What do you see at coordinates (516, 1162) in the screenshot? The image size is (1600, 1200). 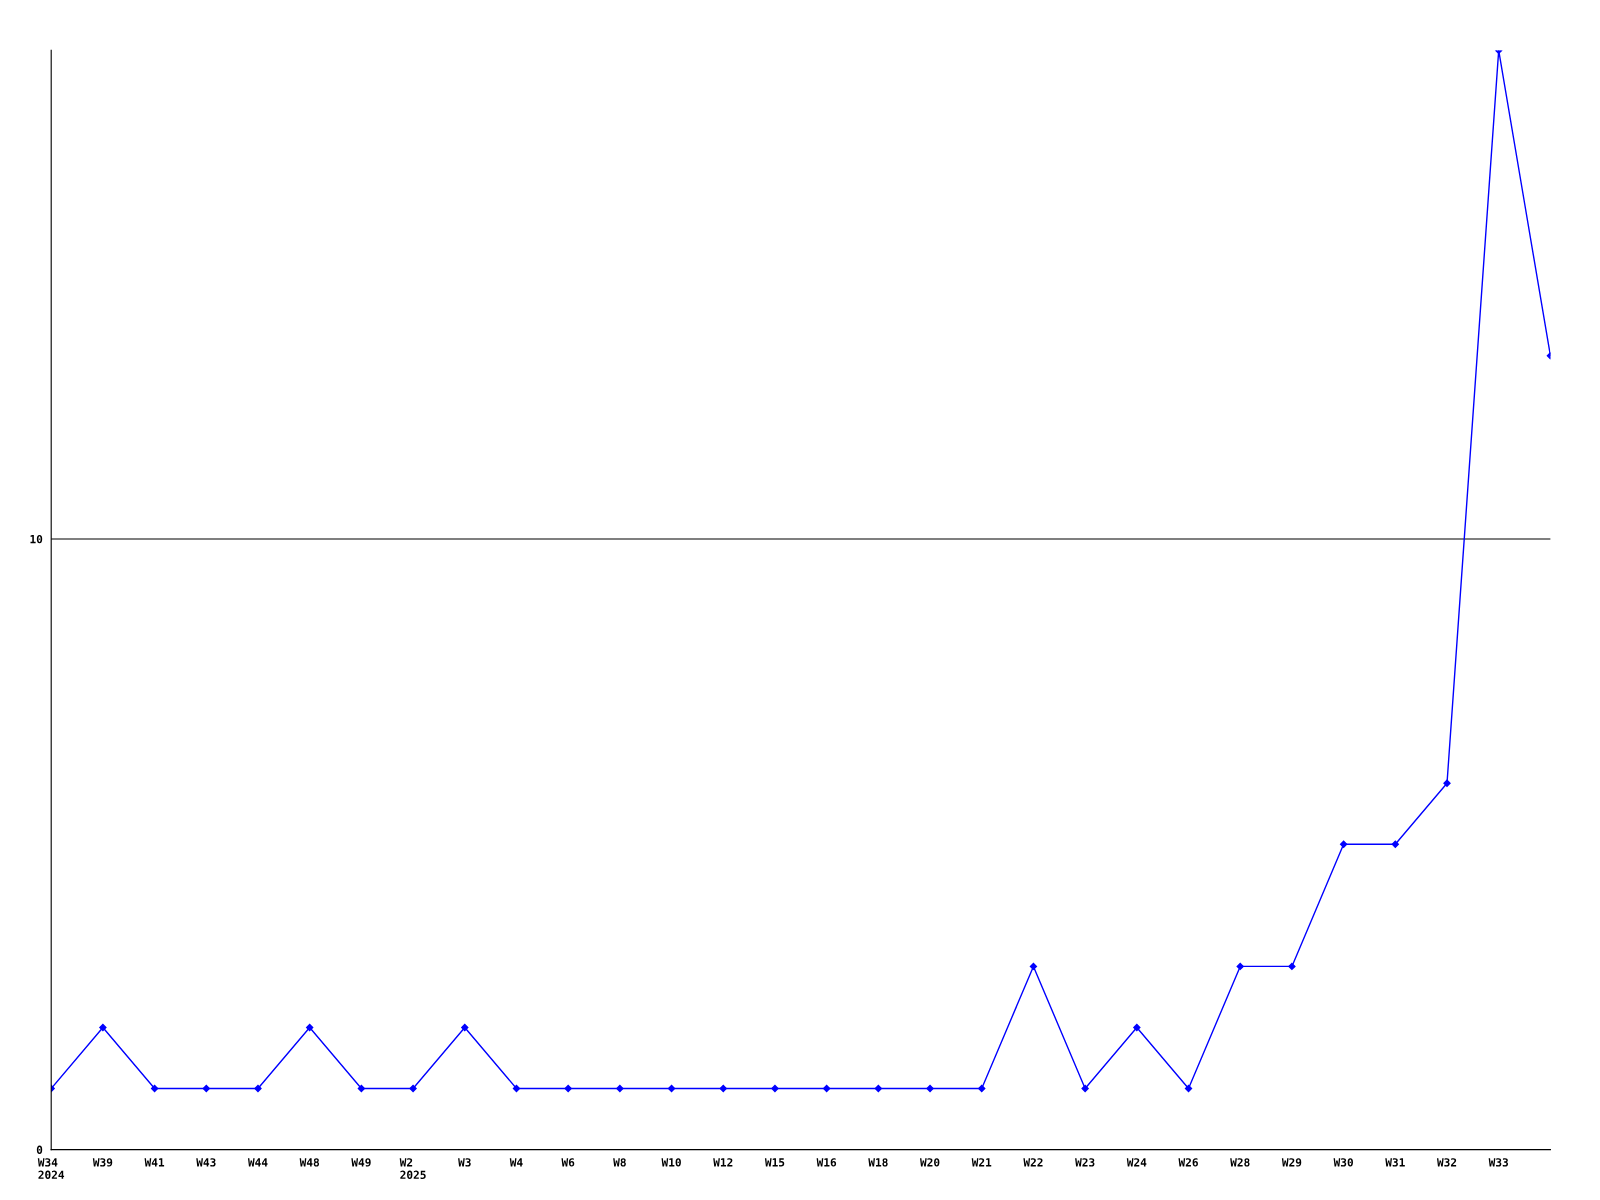 I see `x-tick-label: W4` at bounding box center [516, 1162].